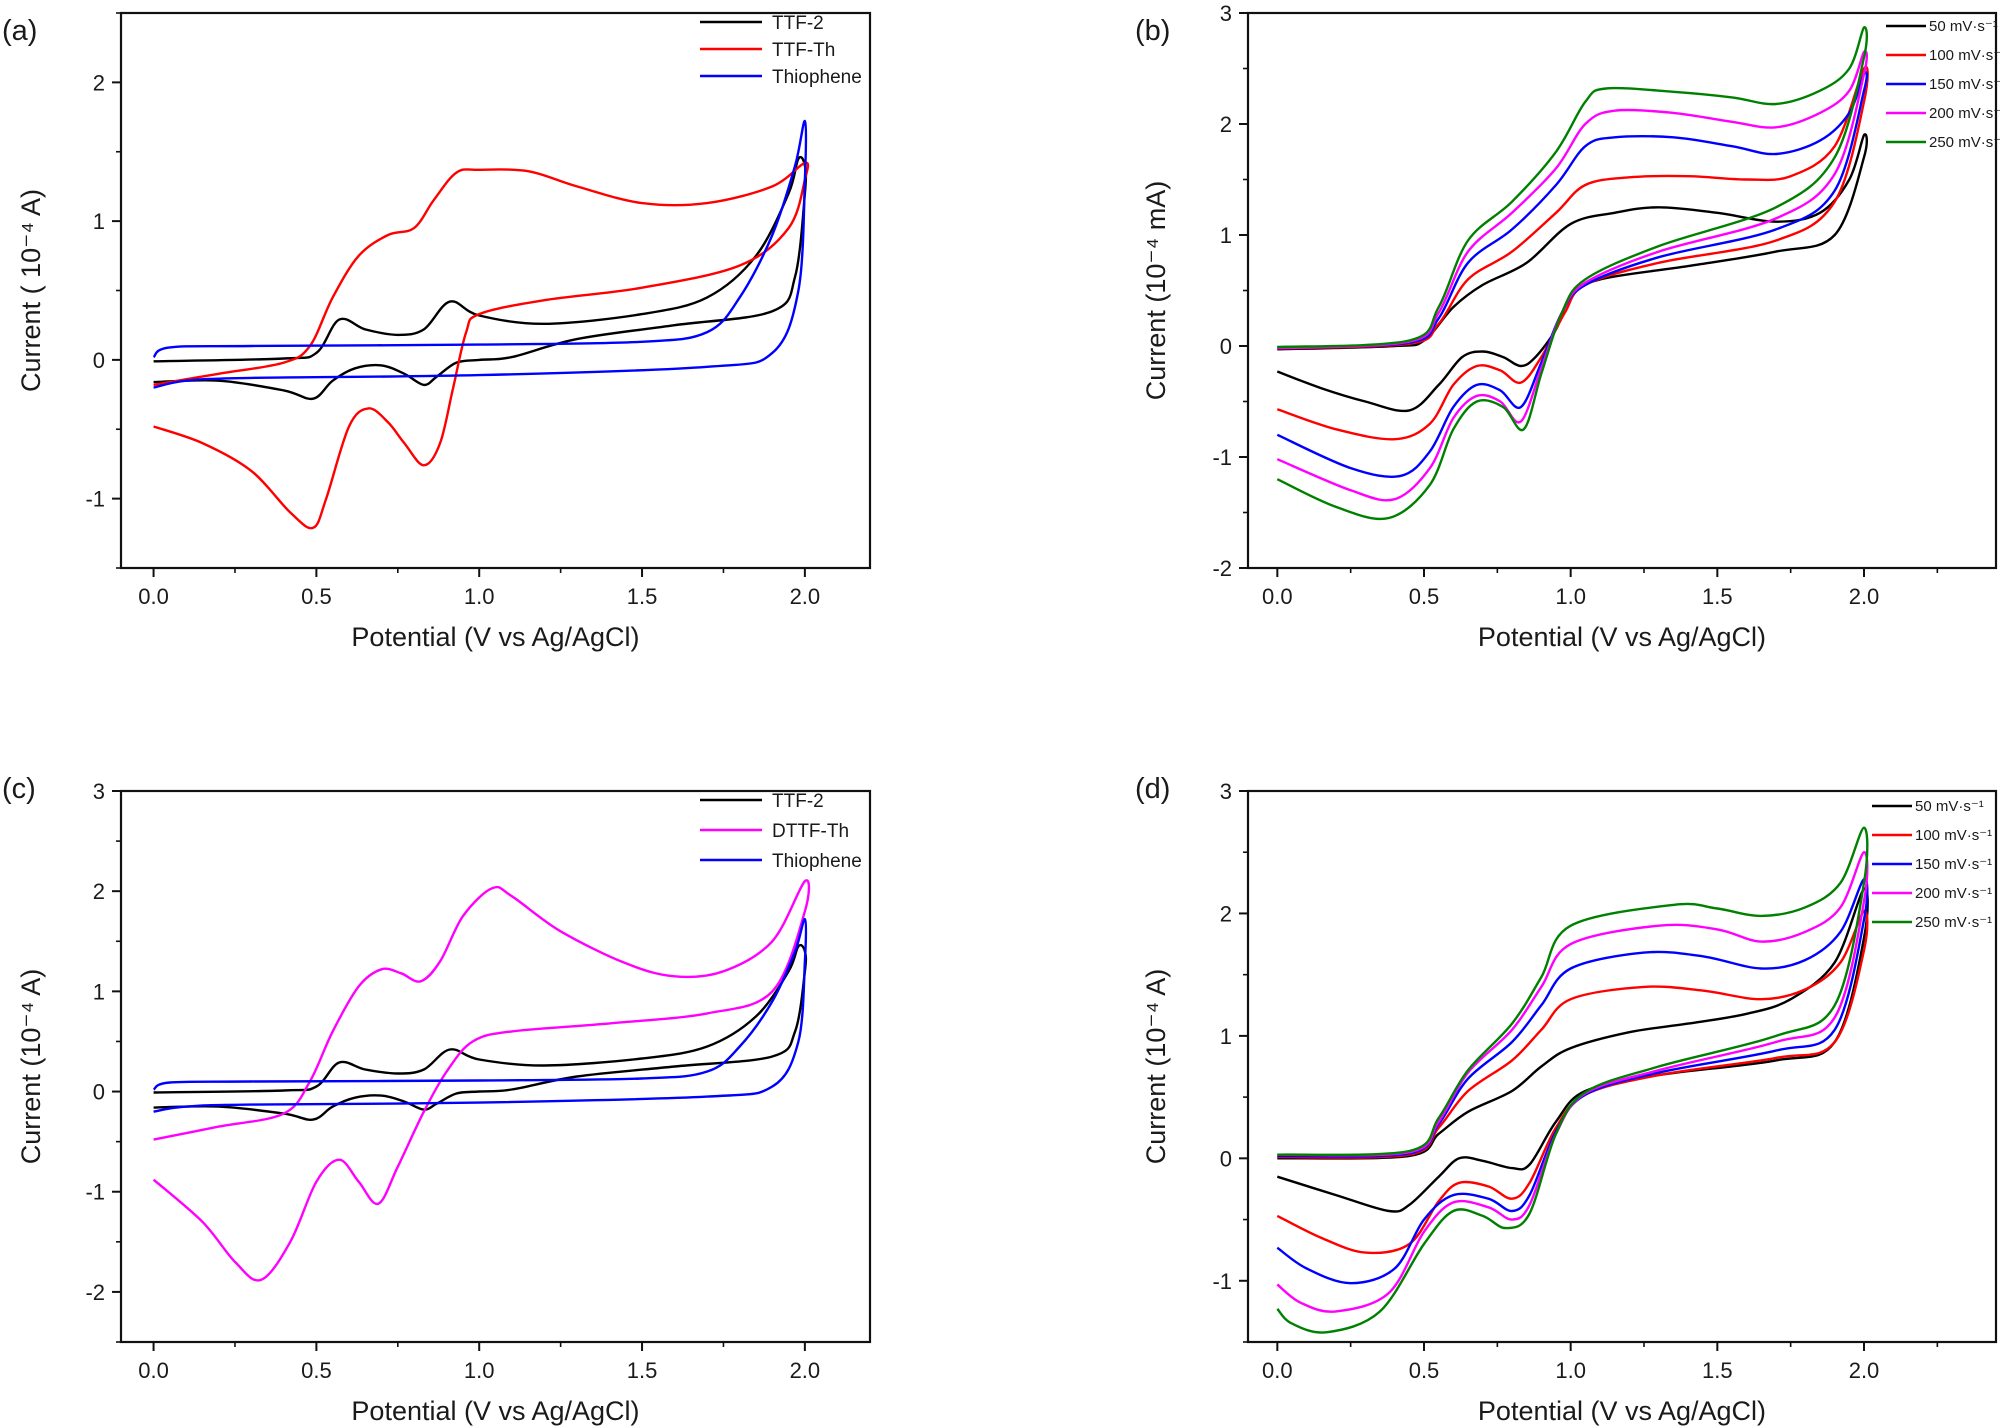 The image size is (2000, 1428). Describe the element at coordinates (1156, 290) in the screenshot. I see `y-axis-label: Current (10⁻⁴ mA)` at that location.